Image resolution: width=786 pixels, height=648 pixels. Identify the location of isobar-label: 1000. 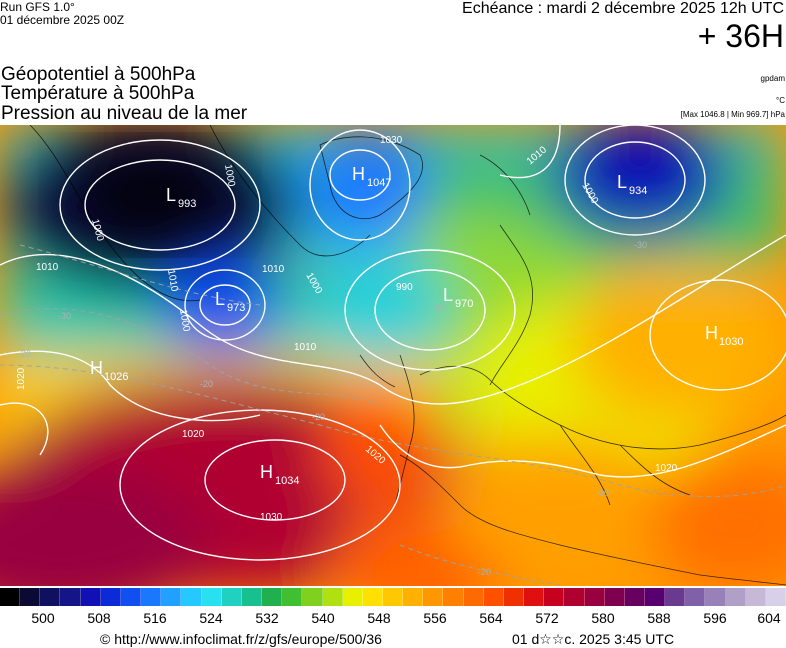
(184, 321).